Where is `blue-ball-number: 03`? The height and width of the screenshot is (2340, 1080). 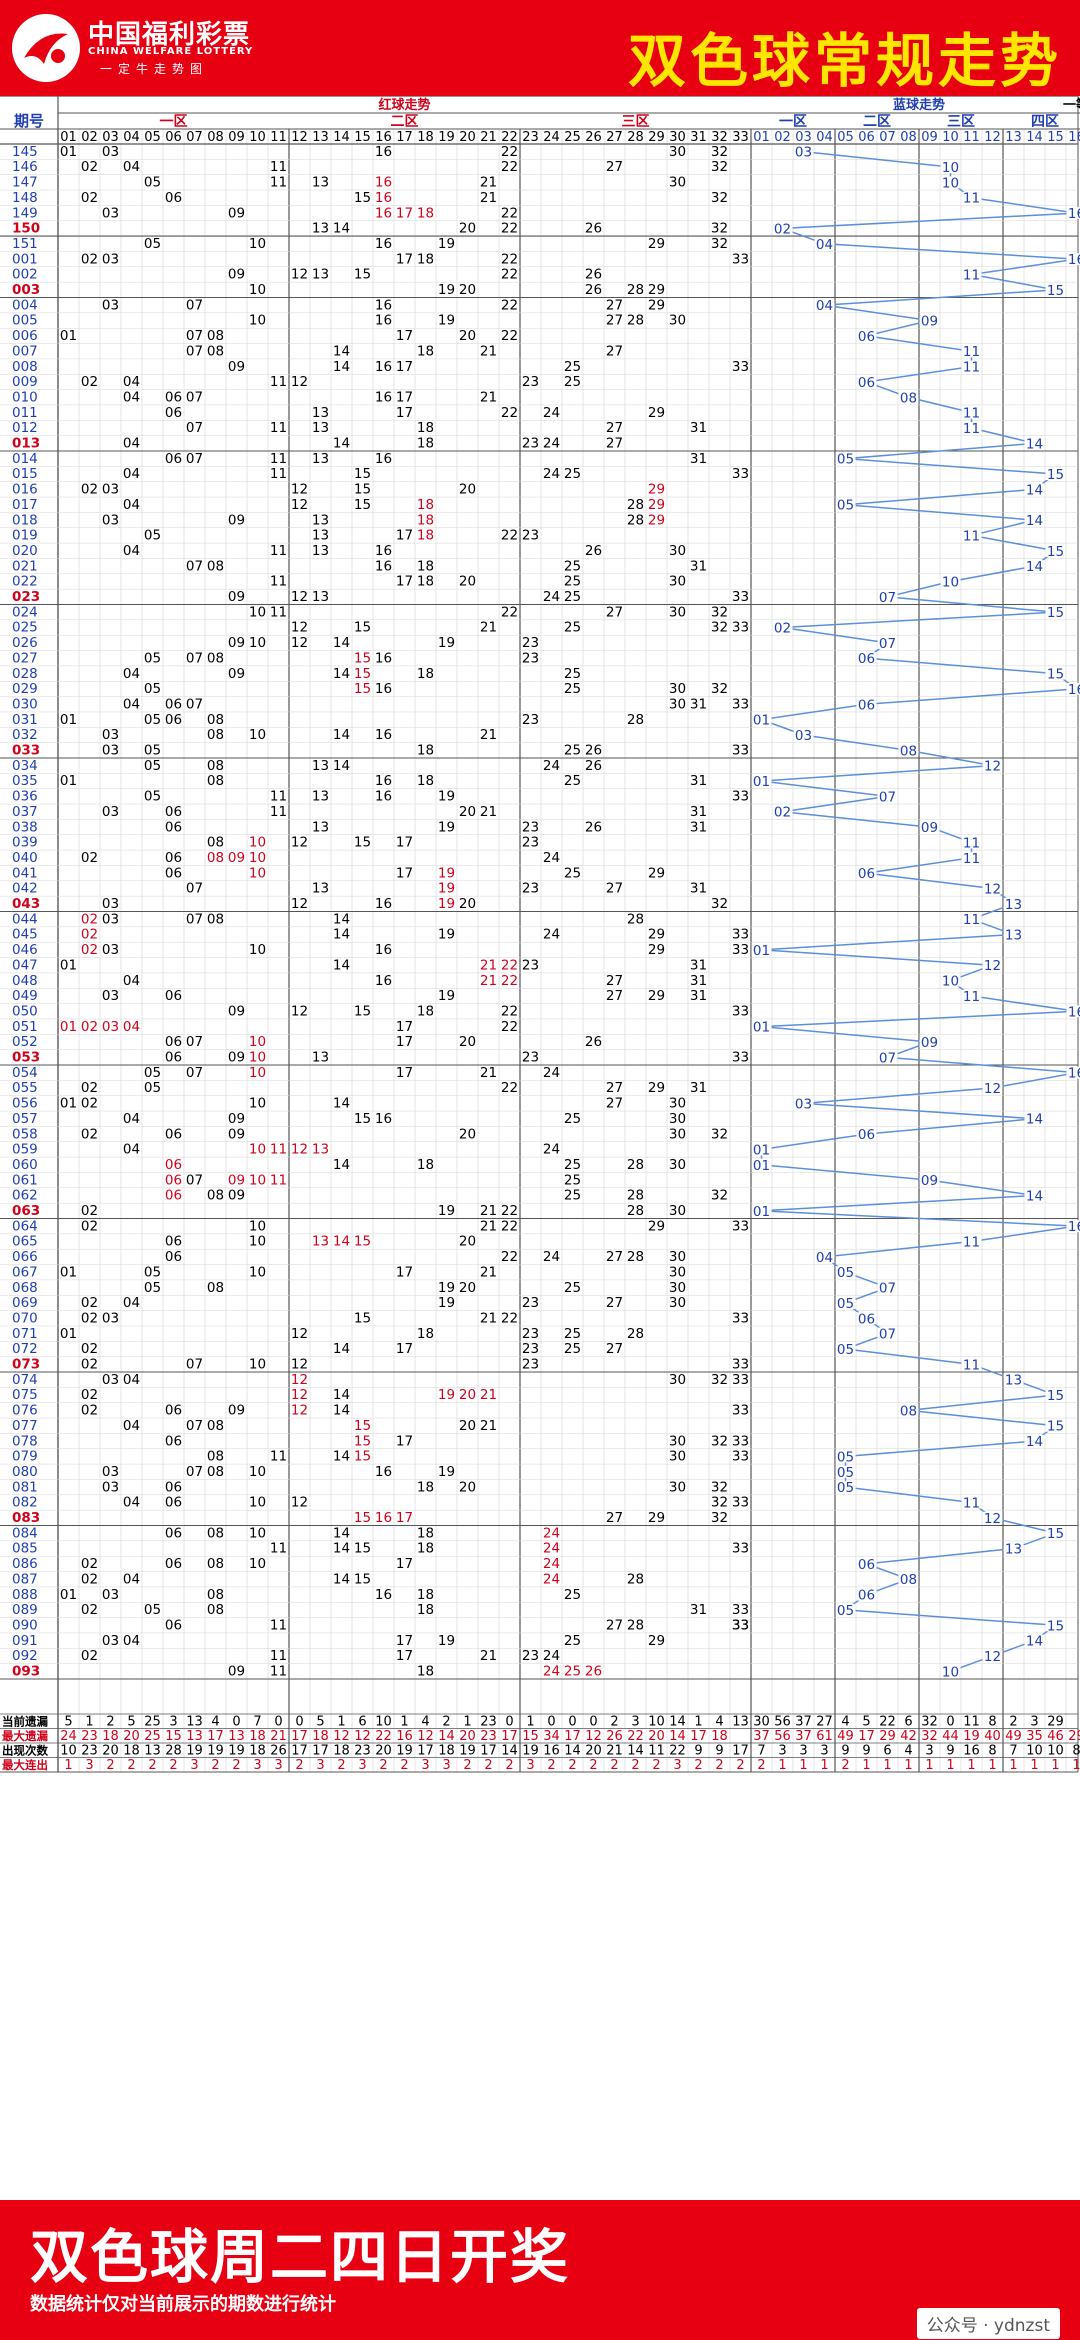 blue-ball-number: 03 is located at coordinates (803, 153).